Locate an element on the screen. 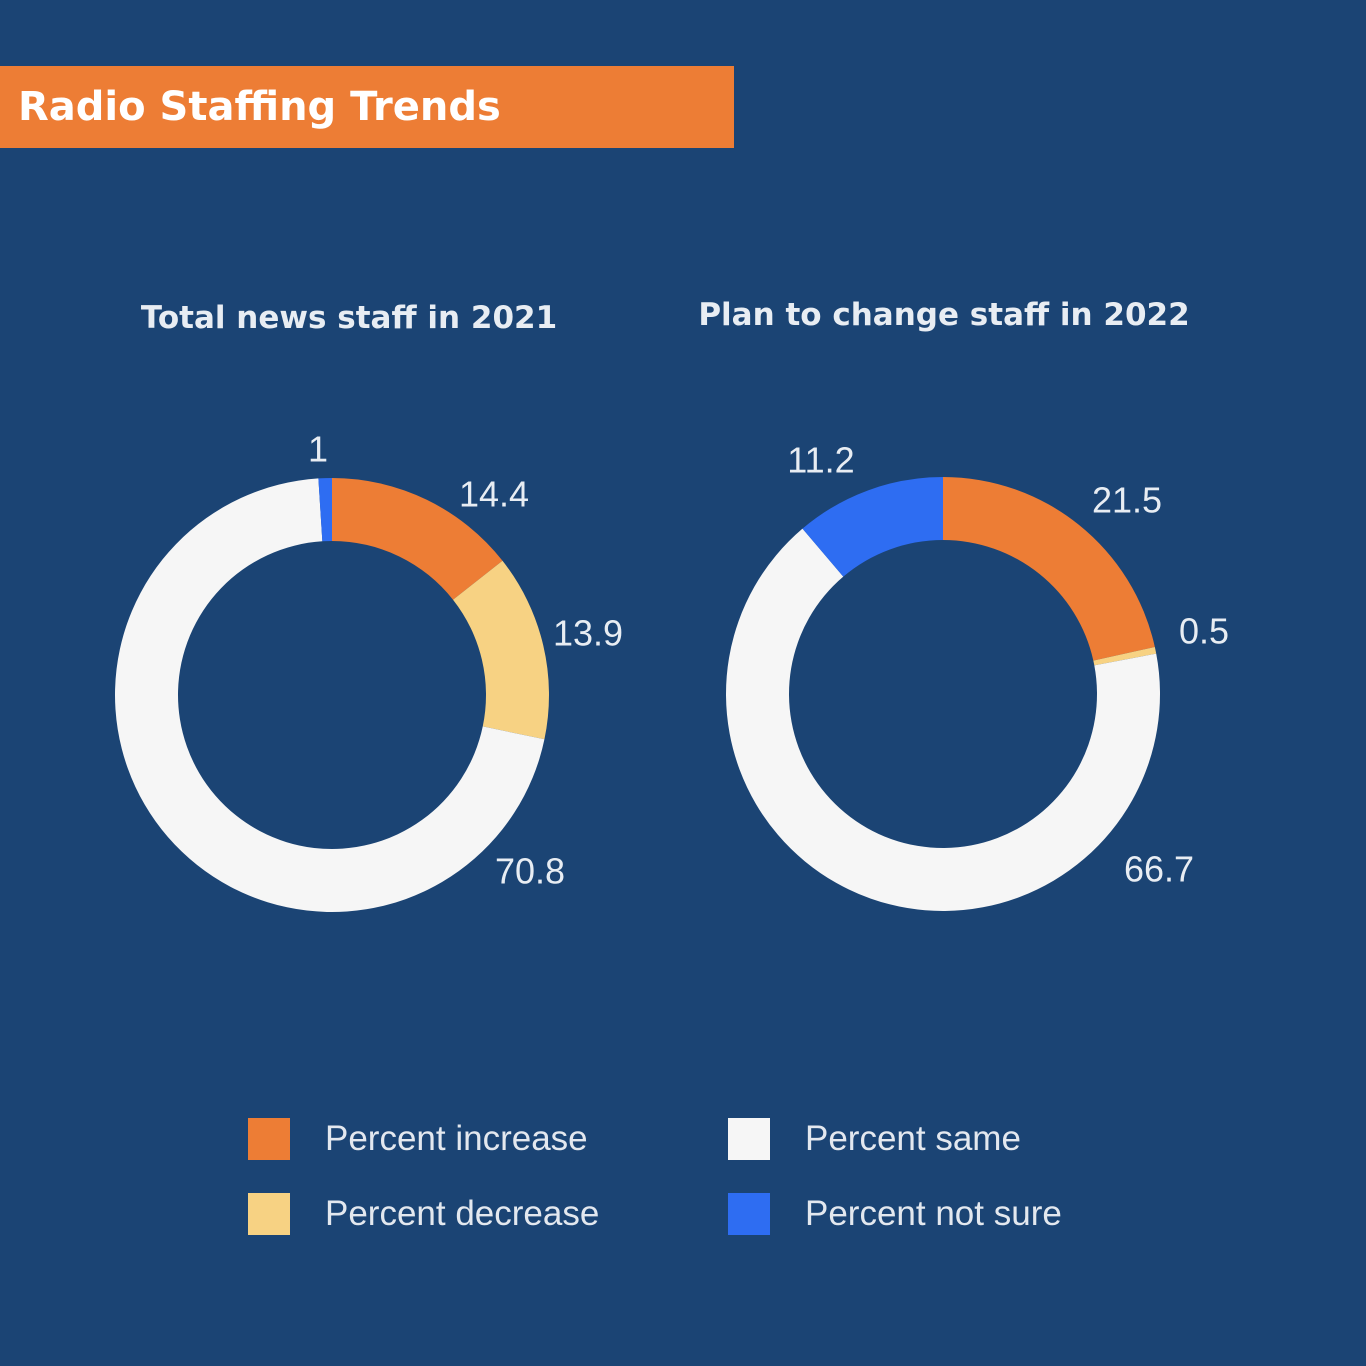 The width and height of the screenshot is (1366, 1366). donut-0-slice-percent-decrease is located at coordinates (501, 650).